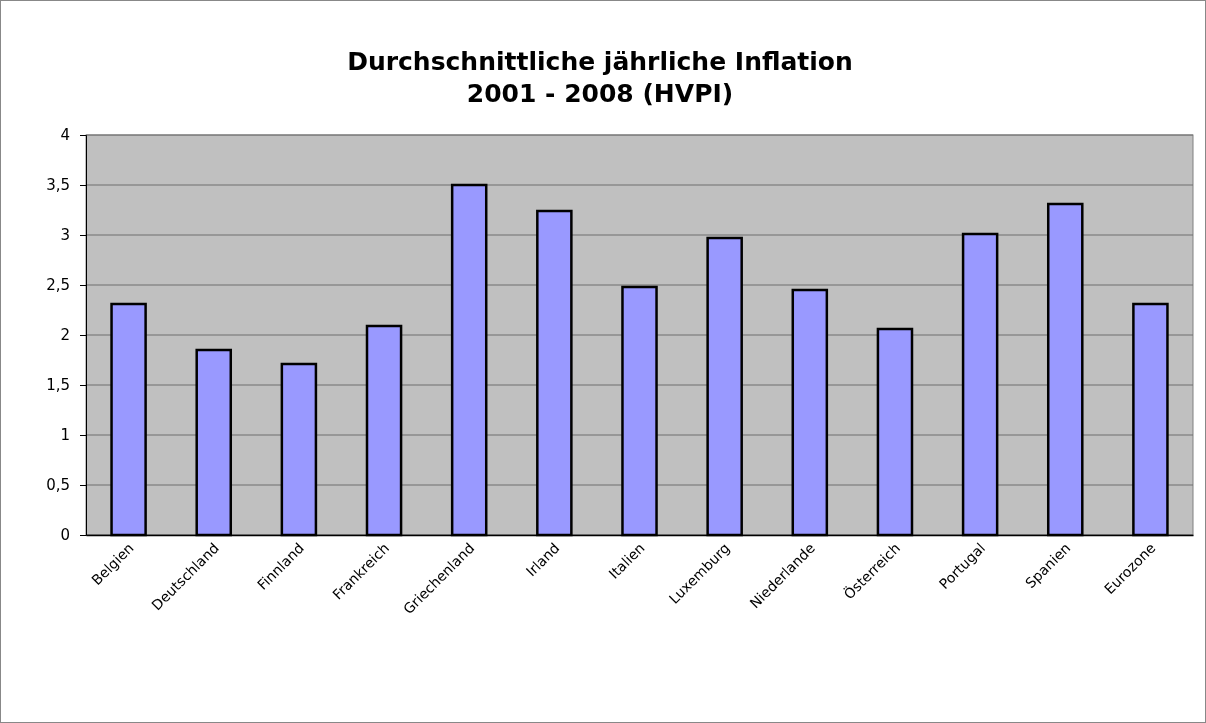 The width and height of the screenshot is (1206, 723). What do you see at coordinates (65, 235) in the screenshot?
I see `y-tick-label: 3` at bounding box center [65, 235].